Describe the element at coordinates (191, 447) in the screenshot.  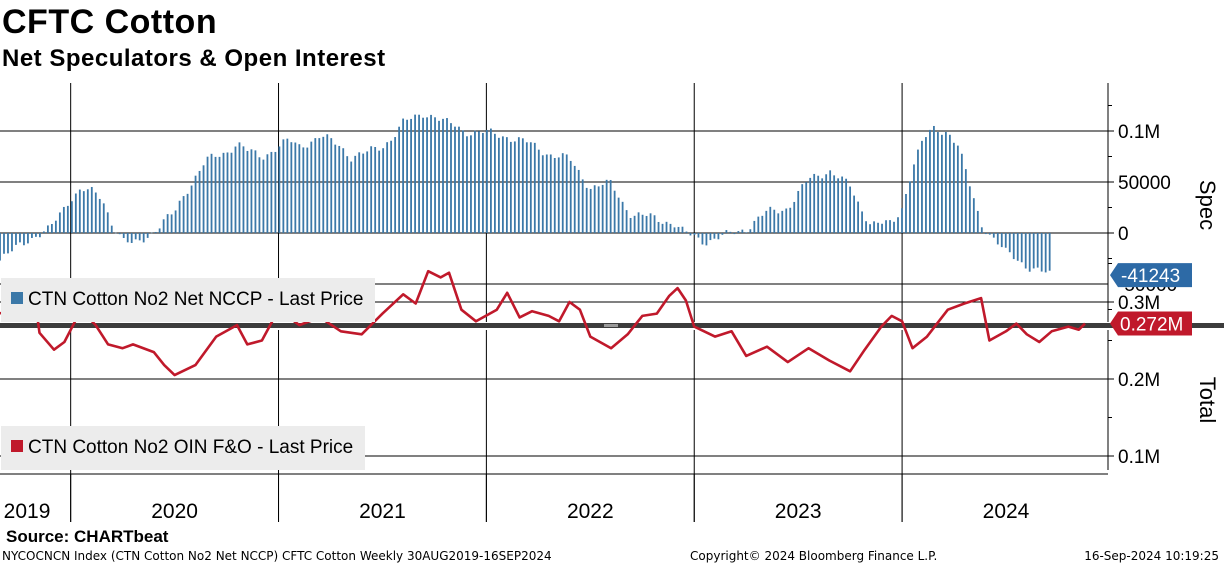
I see `legend-oi-label: CTN Cotton No2 OIN F&O - Last Price` at that location.